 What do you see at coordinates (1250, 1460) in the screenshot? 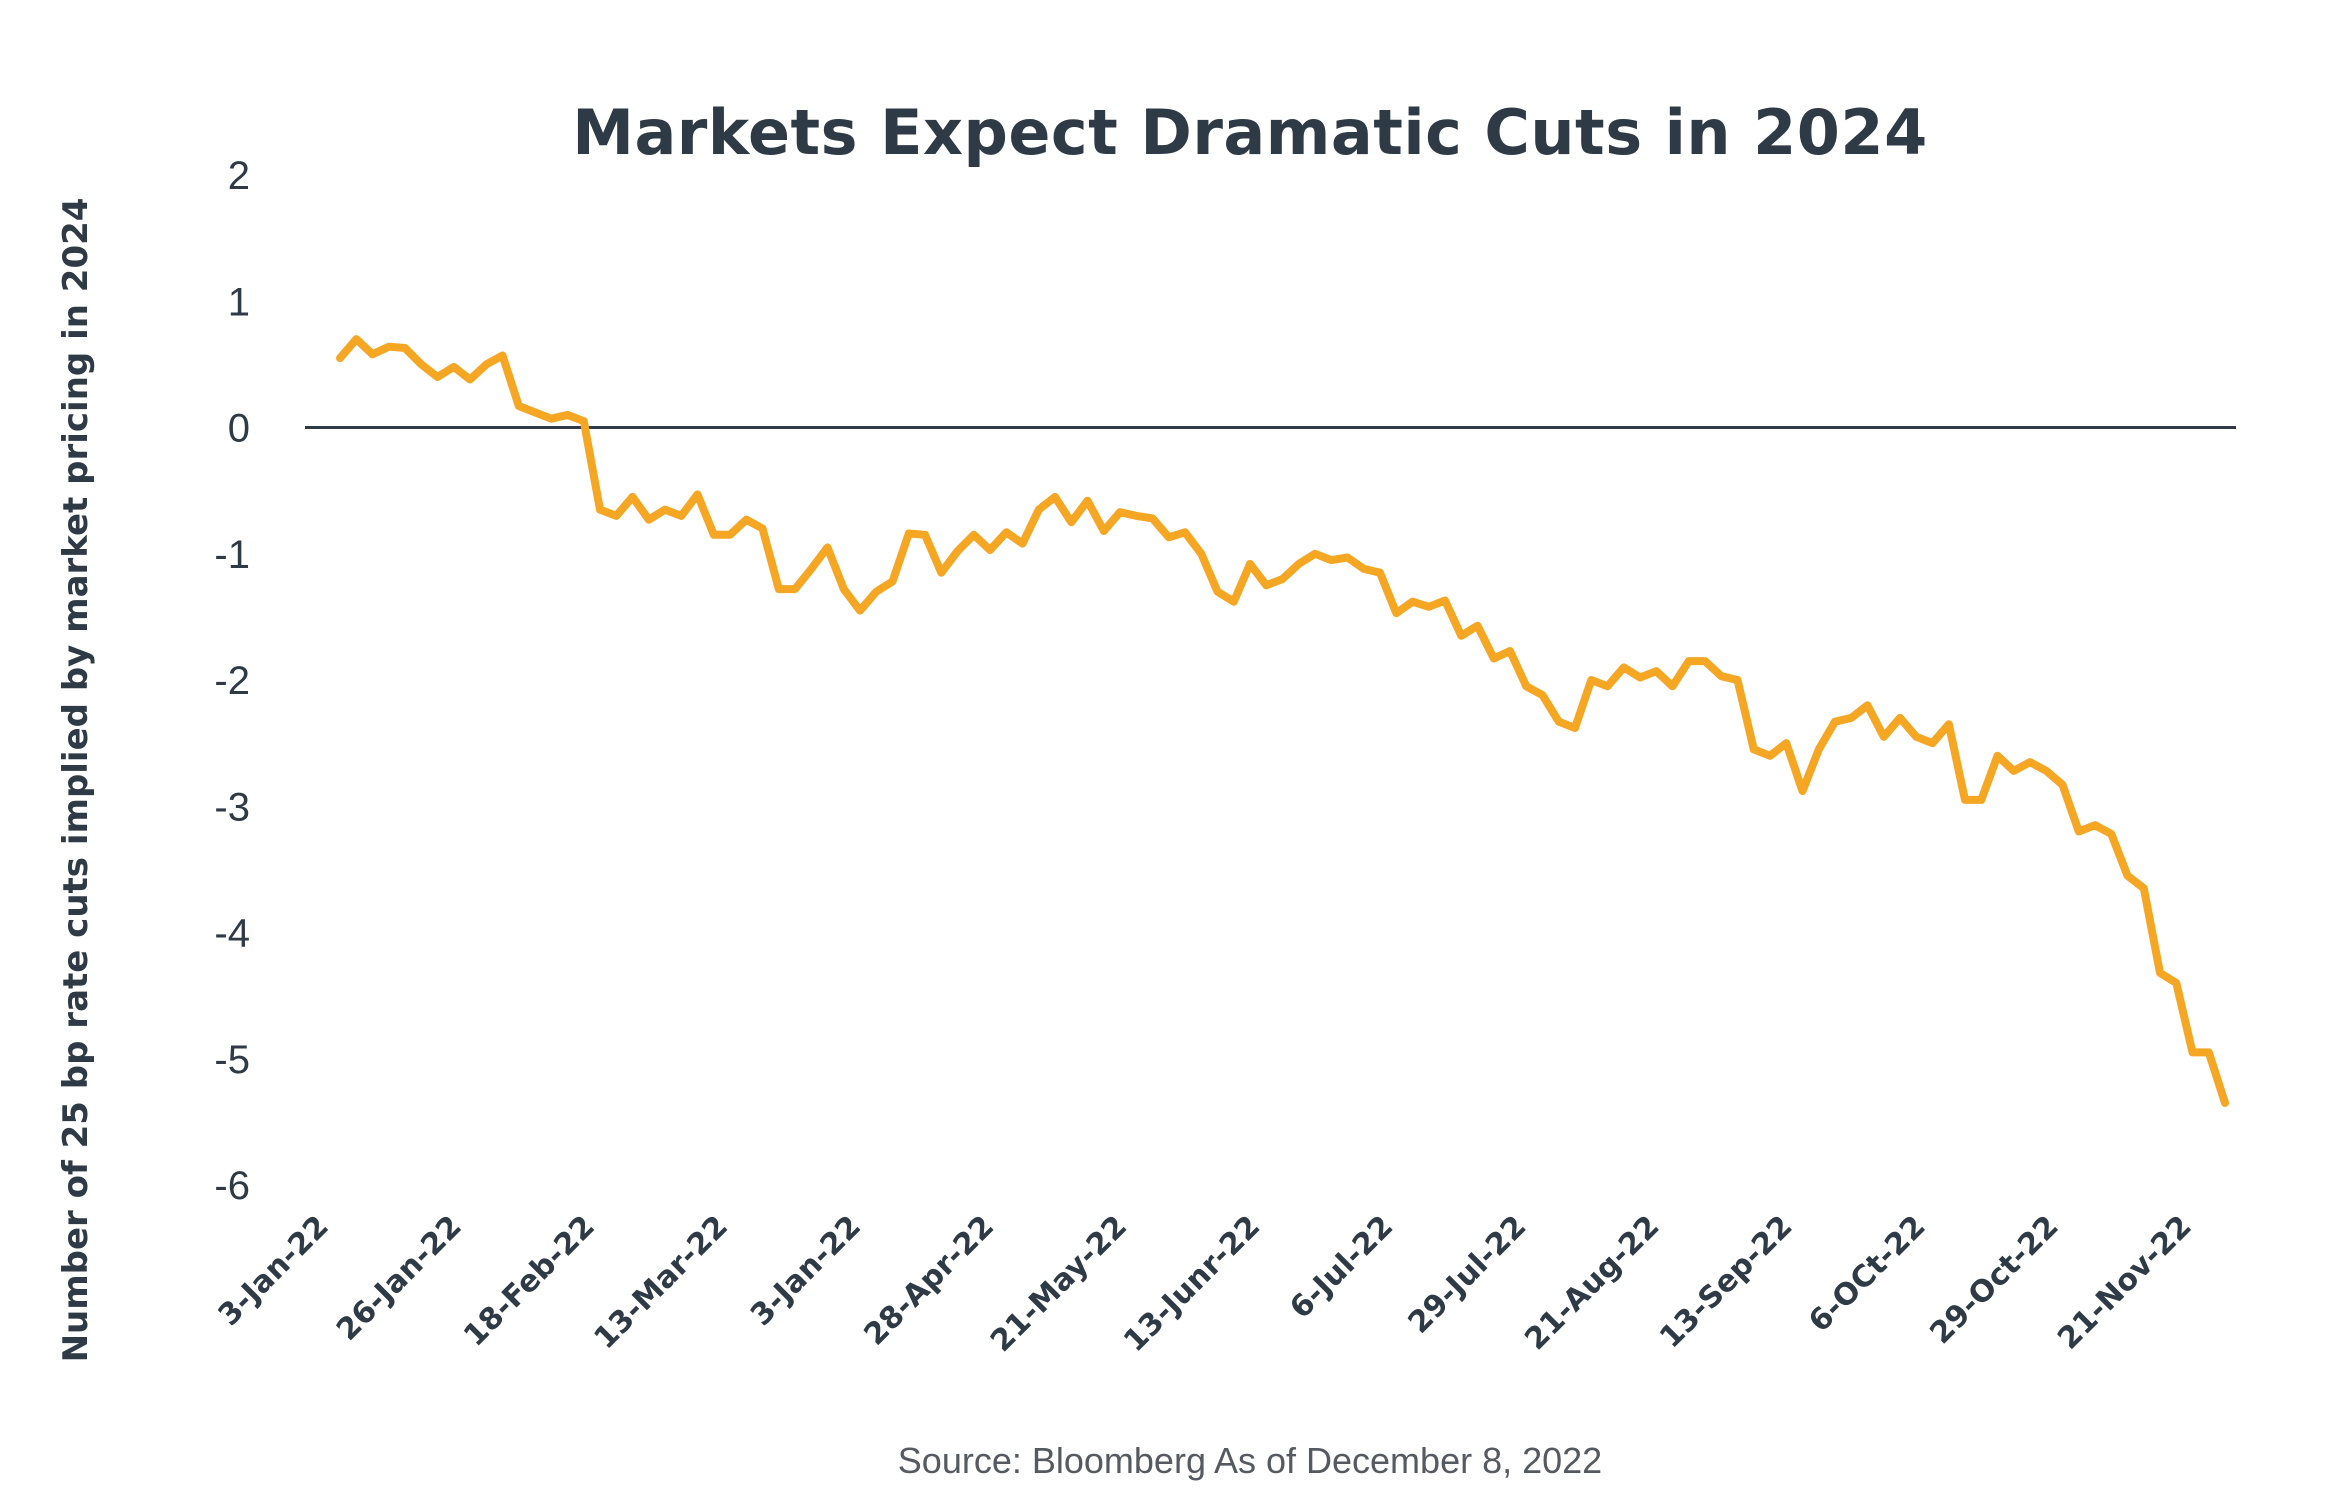
I see `chart-source: Source: Bloomberg As of December 8, 2022` at bounding box center [1250, 1460].